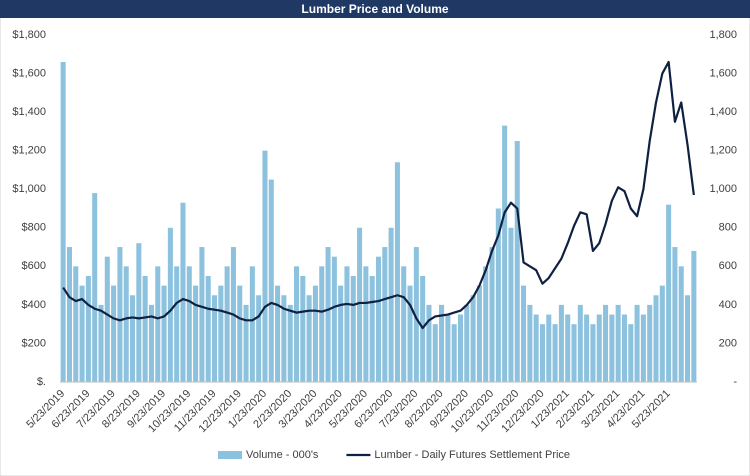 This screenshot has height=476, width=750. Describe the element at coordinates (735, 382) in the screenshot. I see `y2-tick-label: -` at that location.